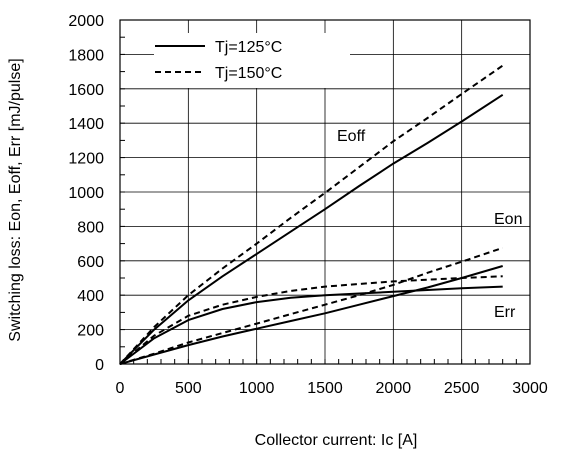 The width and height of the screenshot is (582, 454). I want to click on err-label: Err, so click(505, 312).